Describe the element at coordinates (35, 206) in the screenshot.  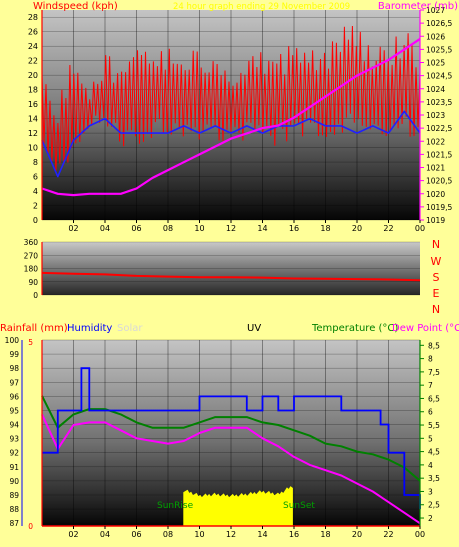
I see `windspeed-tick-label: 2` at that location.